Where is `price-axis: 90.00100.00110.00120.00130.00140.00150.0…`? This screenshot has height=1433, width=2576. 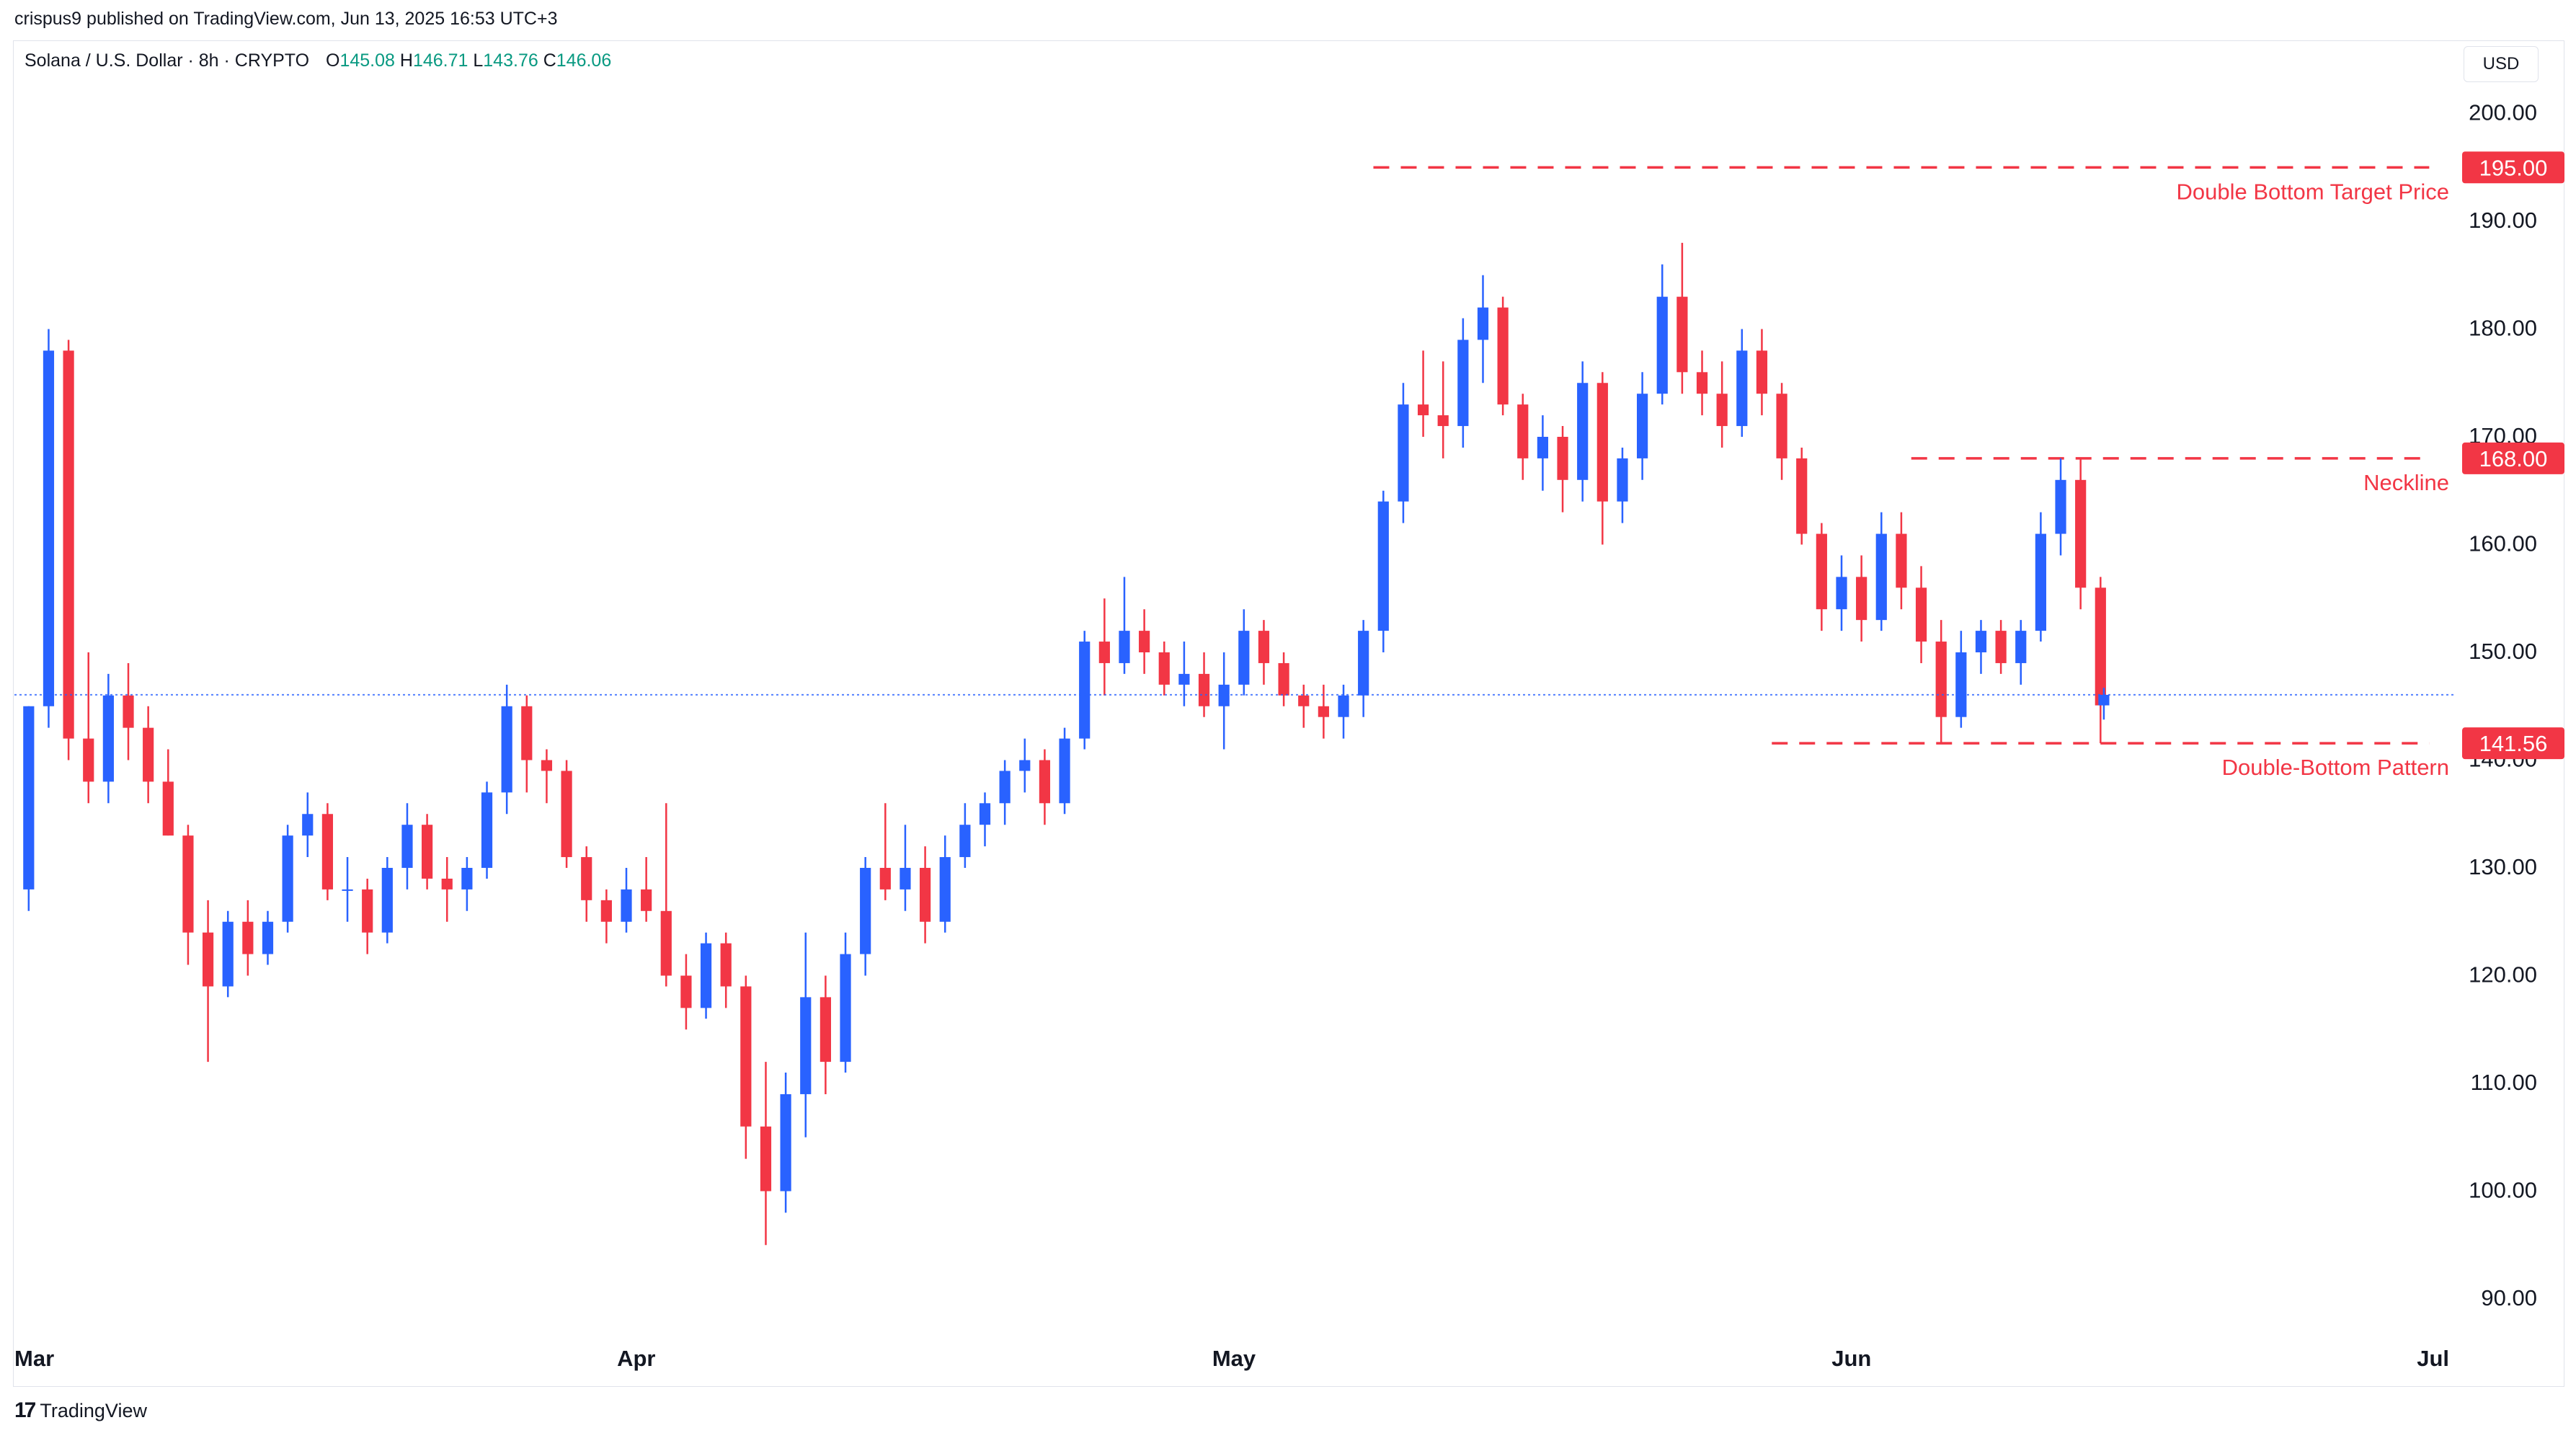
price-axis: 90.00100.00110.00120.00130.00140.00150.0… is located at coordinates (2503, 705).